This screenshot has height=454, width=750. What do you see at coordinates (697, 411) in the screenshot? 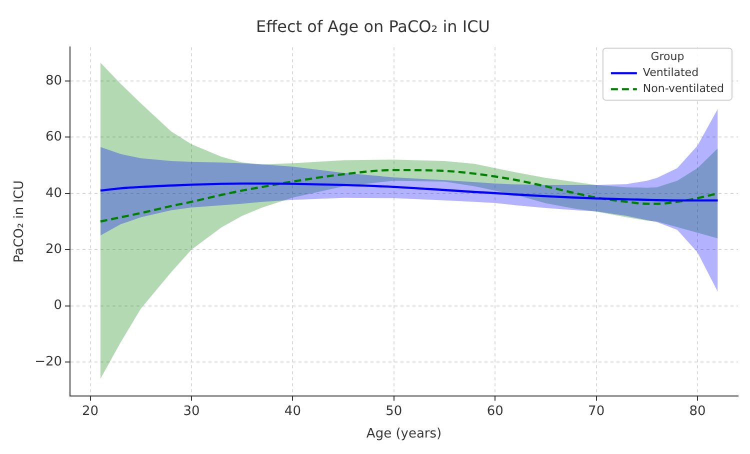
I see `x-tick-label: 80` at bounding box center [697, 411].